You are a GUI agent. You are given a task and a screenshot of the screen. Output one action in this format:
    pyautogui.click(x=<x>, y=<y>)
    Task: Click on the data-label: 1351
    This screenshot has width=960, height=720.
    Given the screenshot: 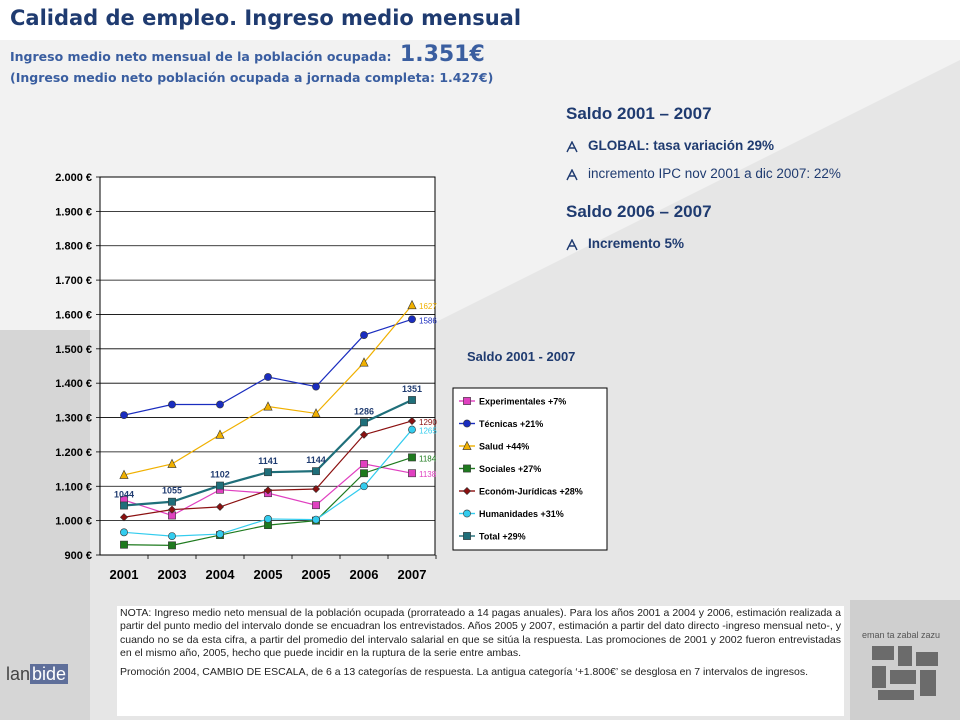 What is the action you would take?
    pyautogui.click(x=412, y=389)
    